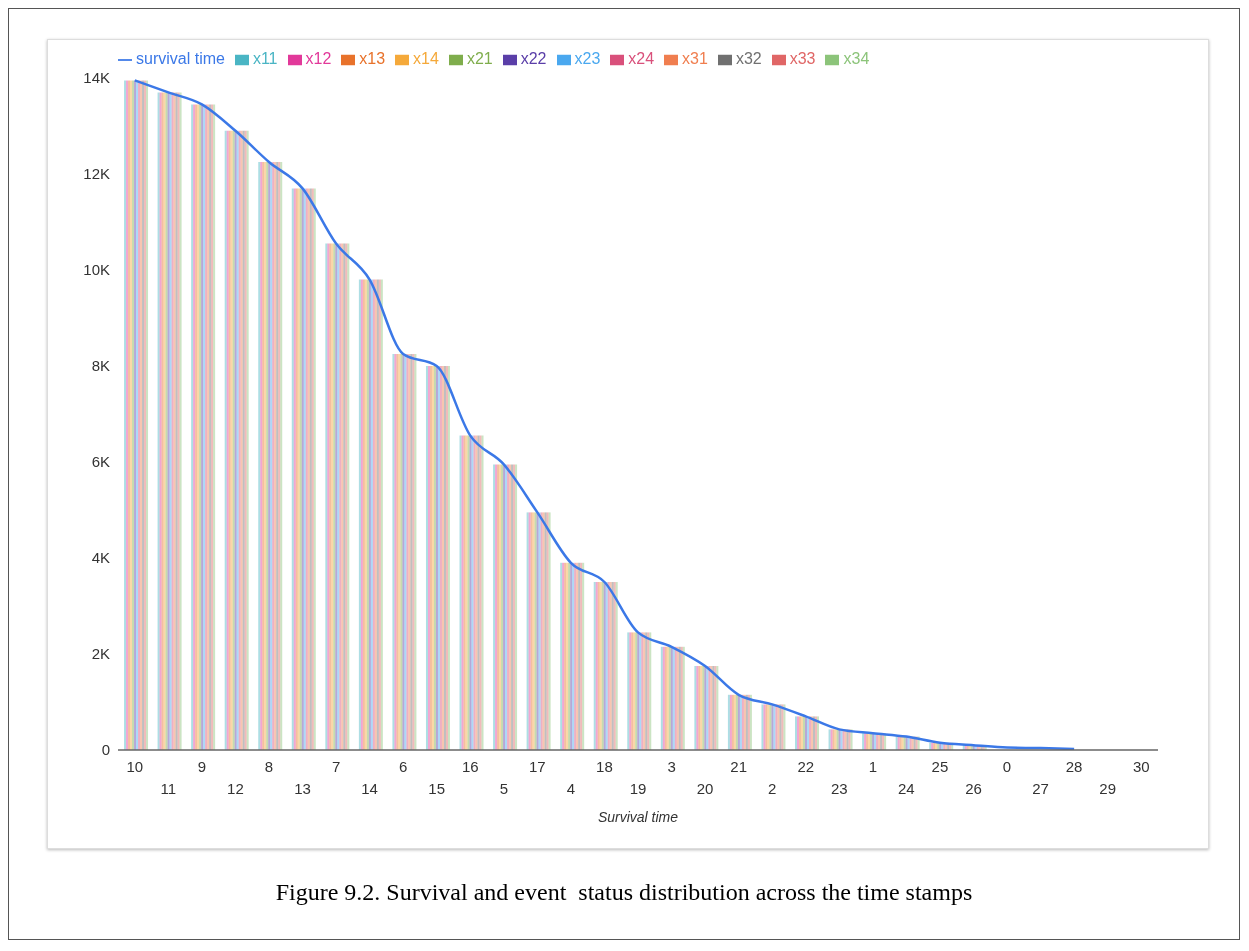 The image size is (1249, 951). I want to click on x-axis-title: Survival time, so click(638, 817).